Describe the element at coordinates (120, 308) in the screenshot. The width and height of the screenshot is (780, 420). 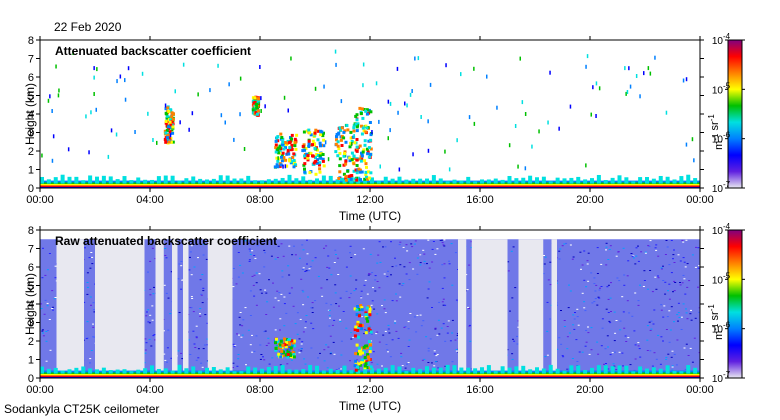
I see `low-signal-region` at that location.